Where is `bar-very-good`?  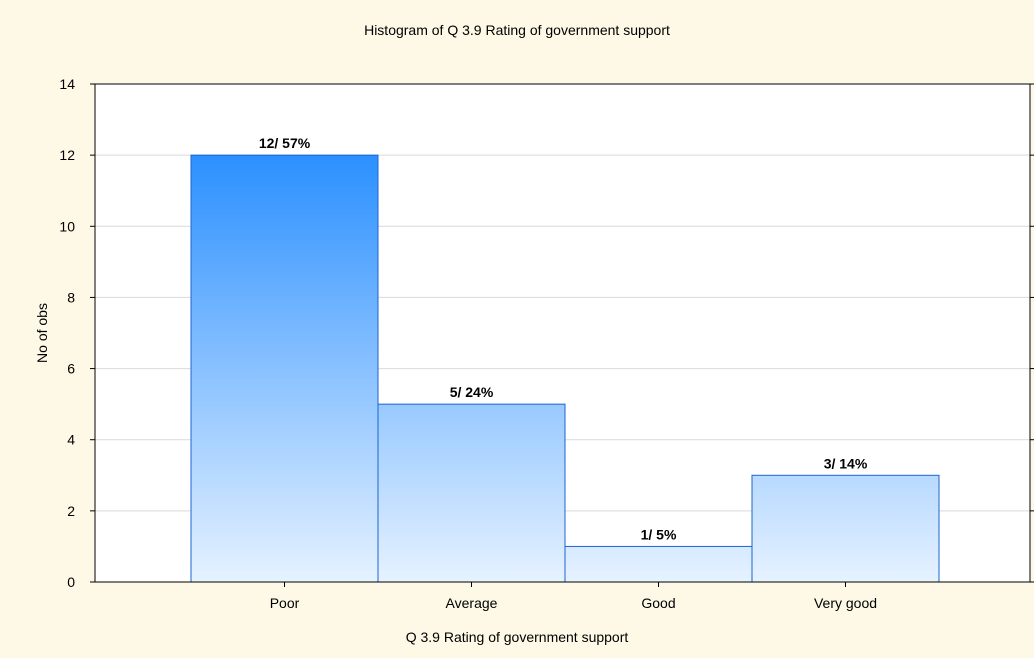
bar-very-good is located at coordinates (845, 528).